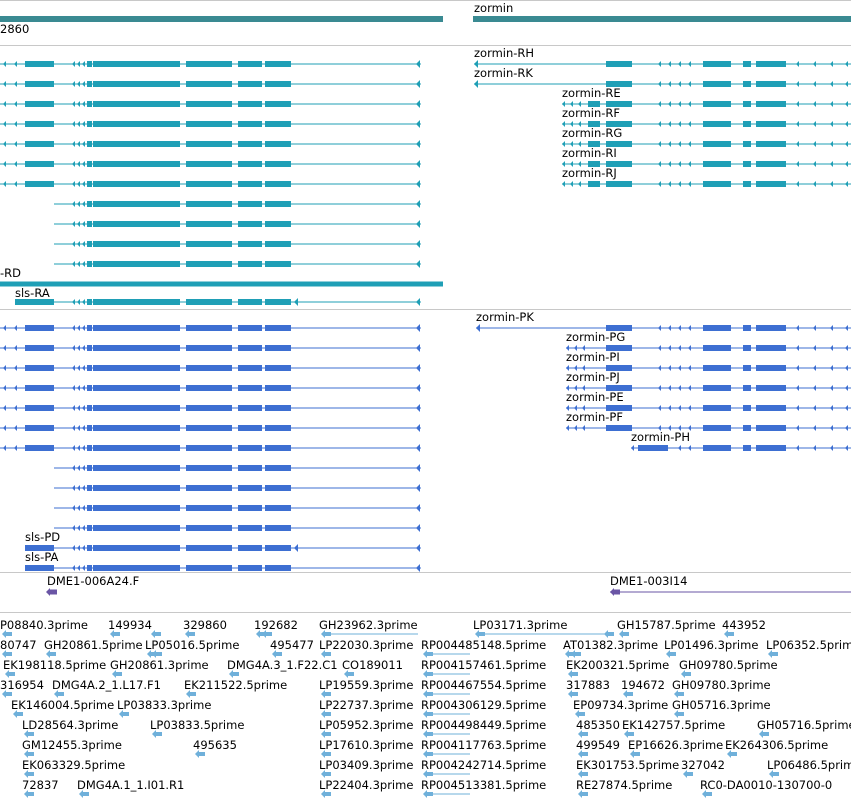 The image size is (851, 801). Describe the element at coordinates (10, 273) in the screenshot. I see `transcript-label: -RD` at that location.